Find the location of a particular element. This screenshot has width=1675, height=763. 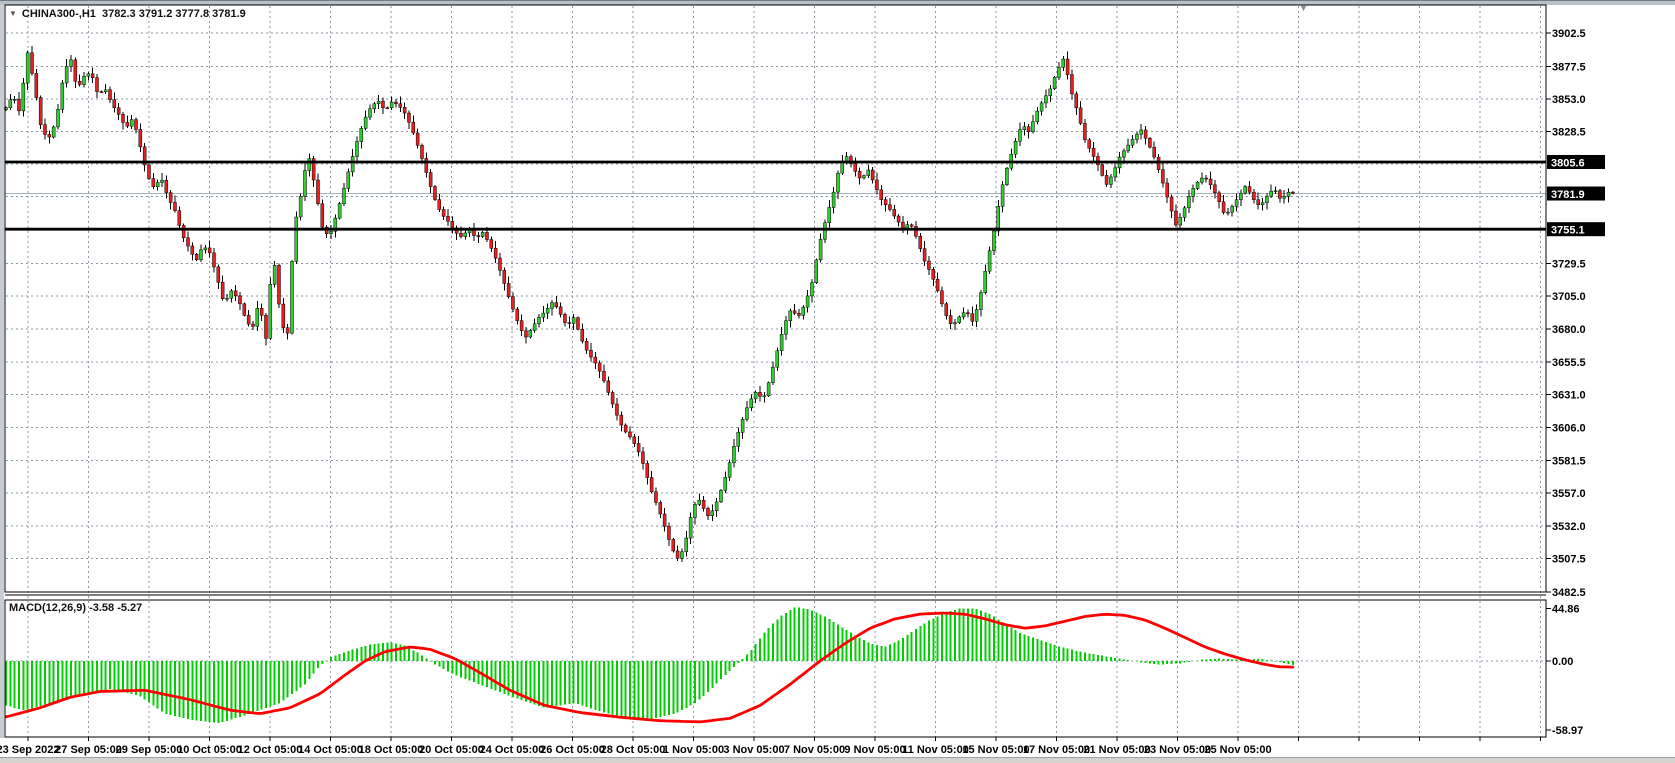

time-tick-label: 3 Nov 05:00 is located at coordinates (753, 750).